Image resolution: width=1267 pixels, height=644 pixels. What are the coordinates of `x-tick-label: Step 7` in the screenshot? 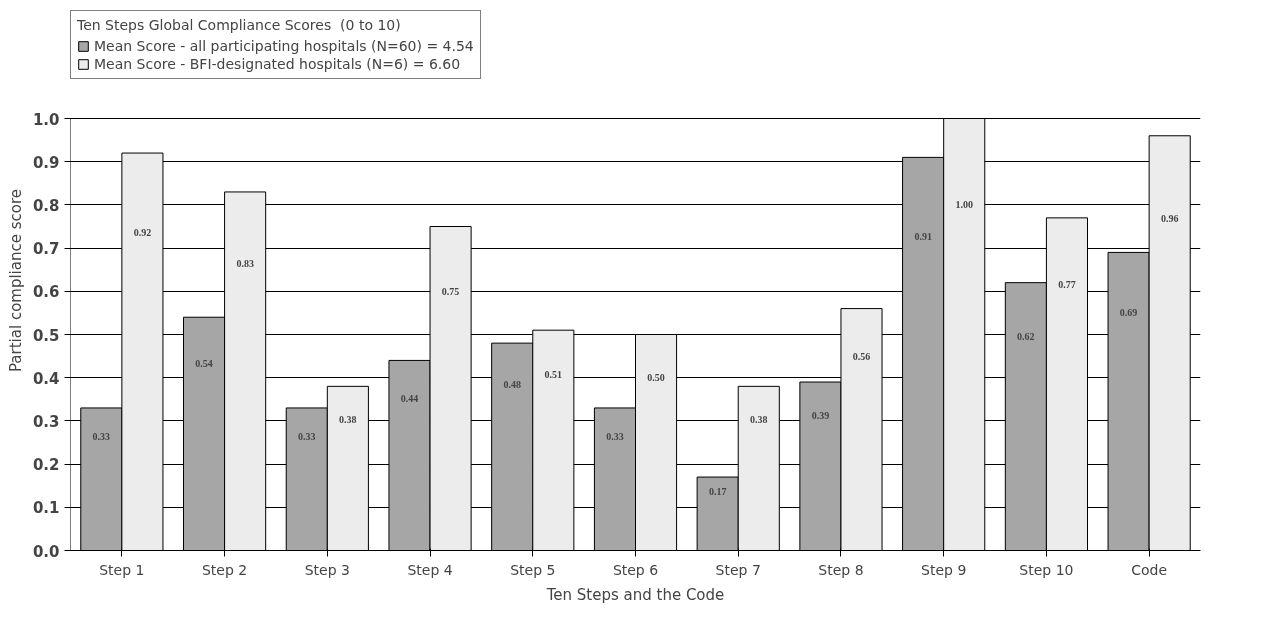 It's located at (738, 569).